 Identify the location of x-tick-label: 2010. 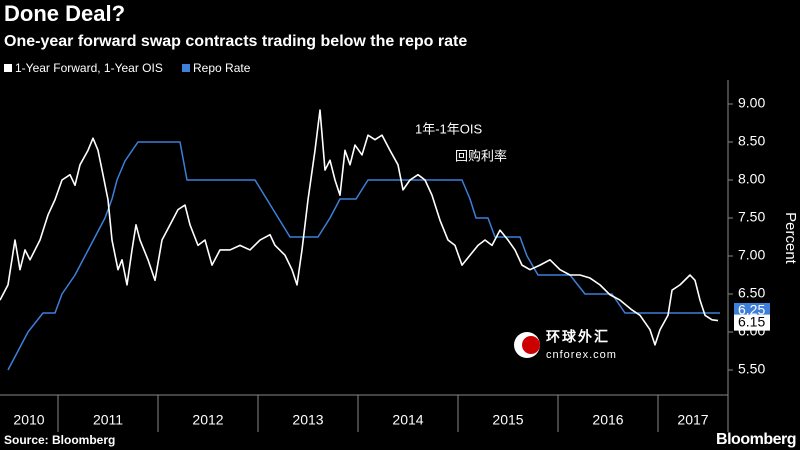
(28, 420).